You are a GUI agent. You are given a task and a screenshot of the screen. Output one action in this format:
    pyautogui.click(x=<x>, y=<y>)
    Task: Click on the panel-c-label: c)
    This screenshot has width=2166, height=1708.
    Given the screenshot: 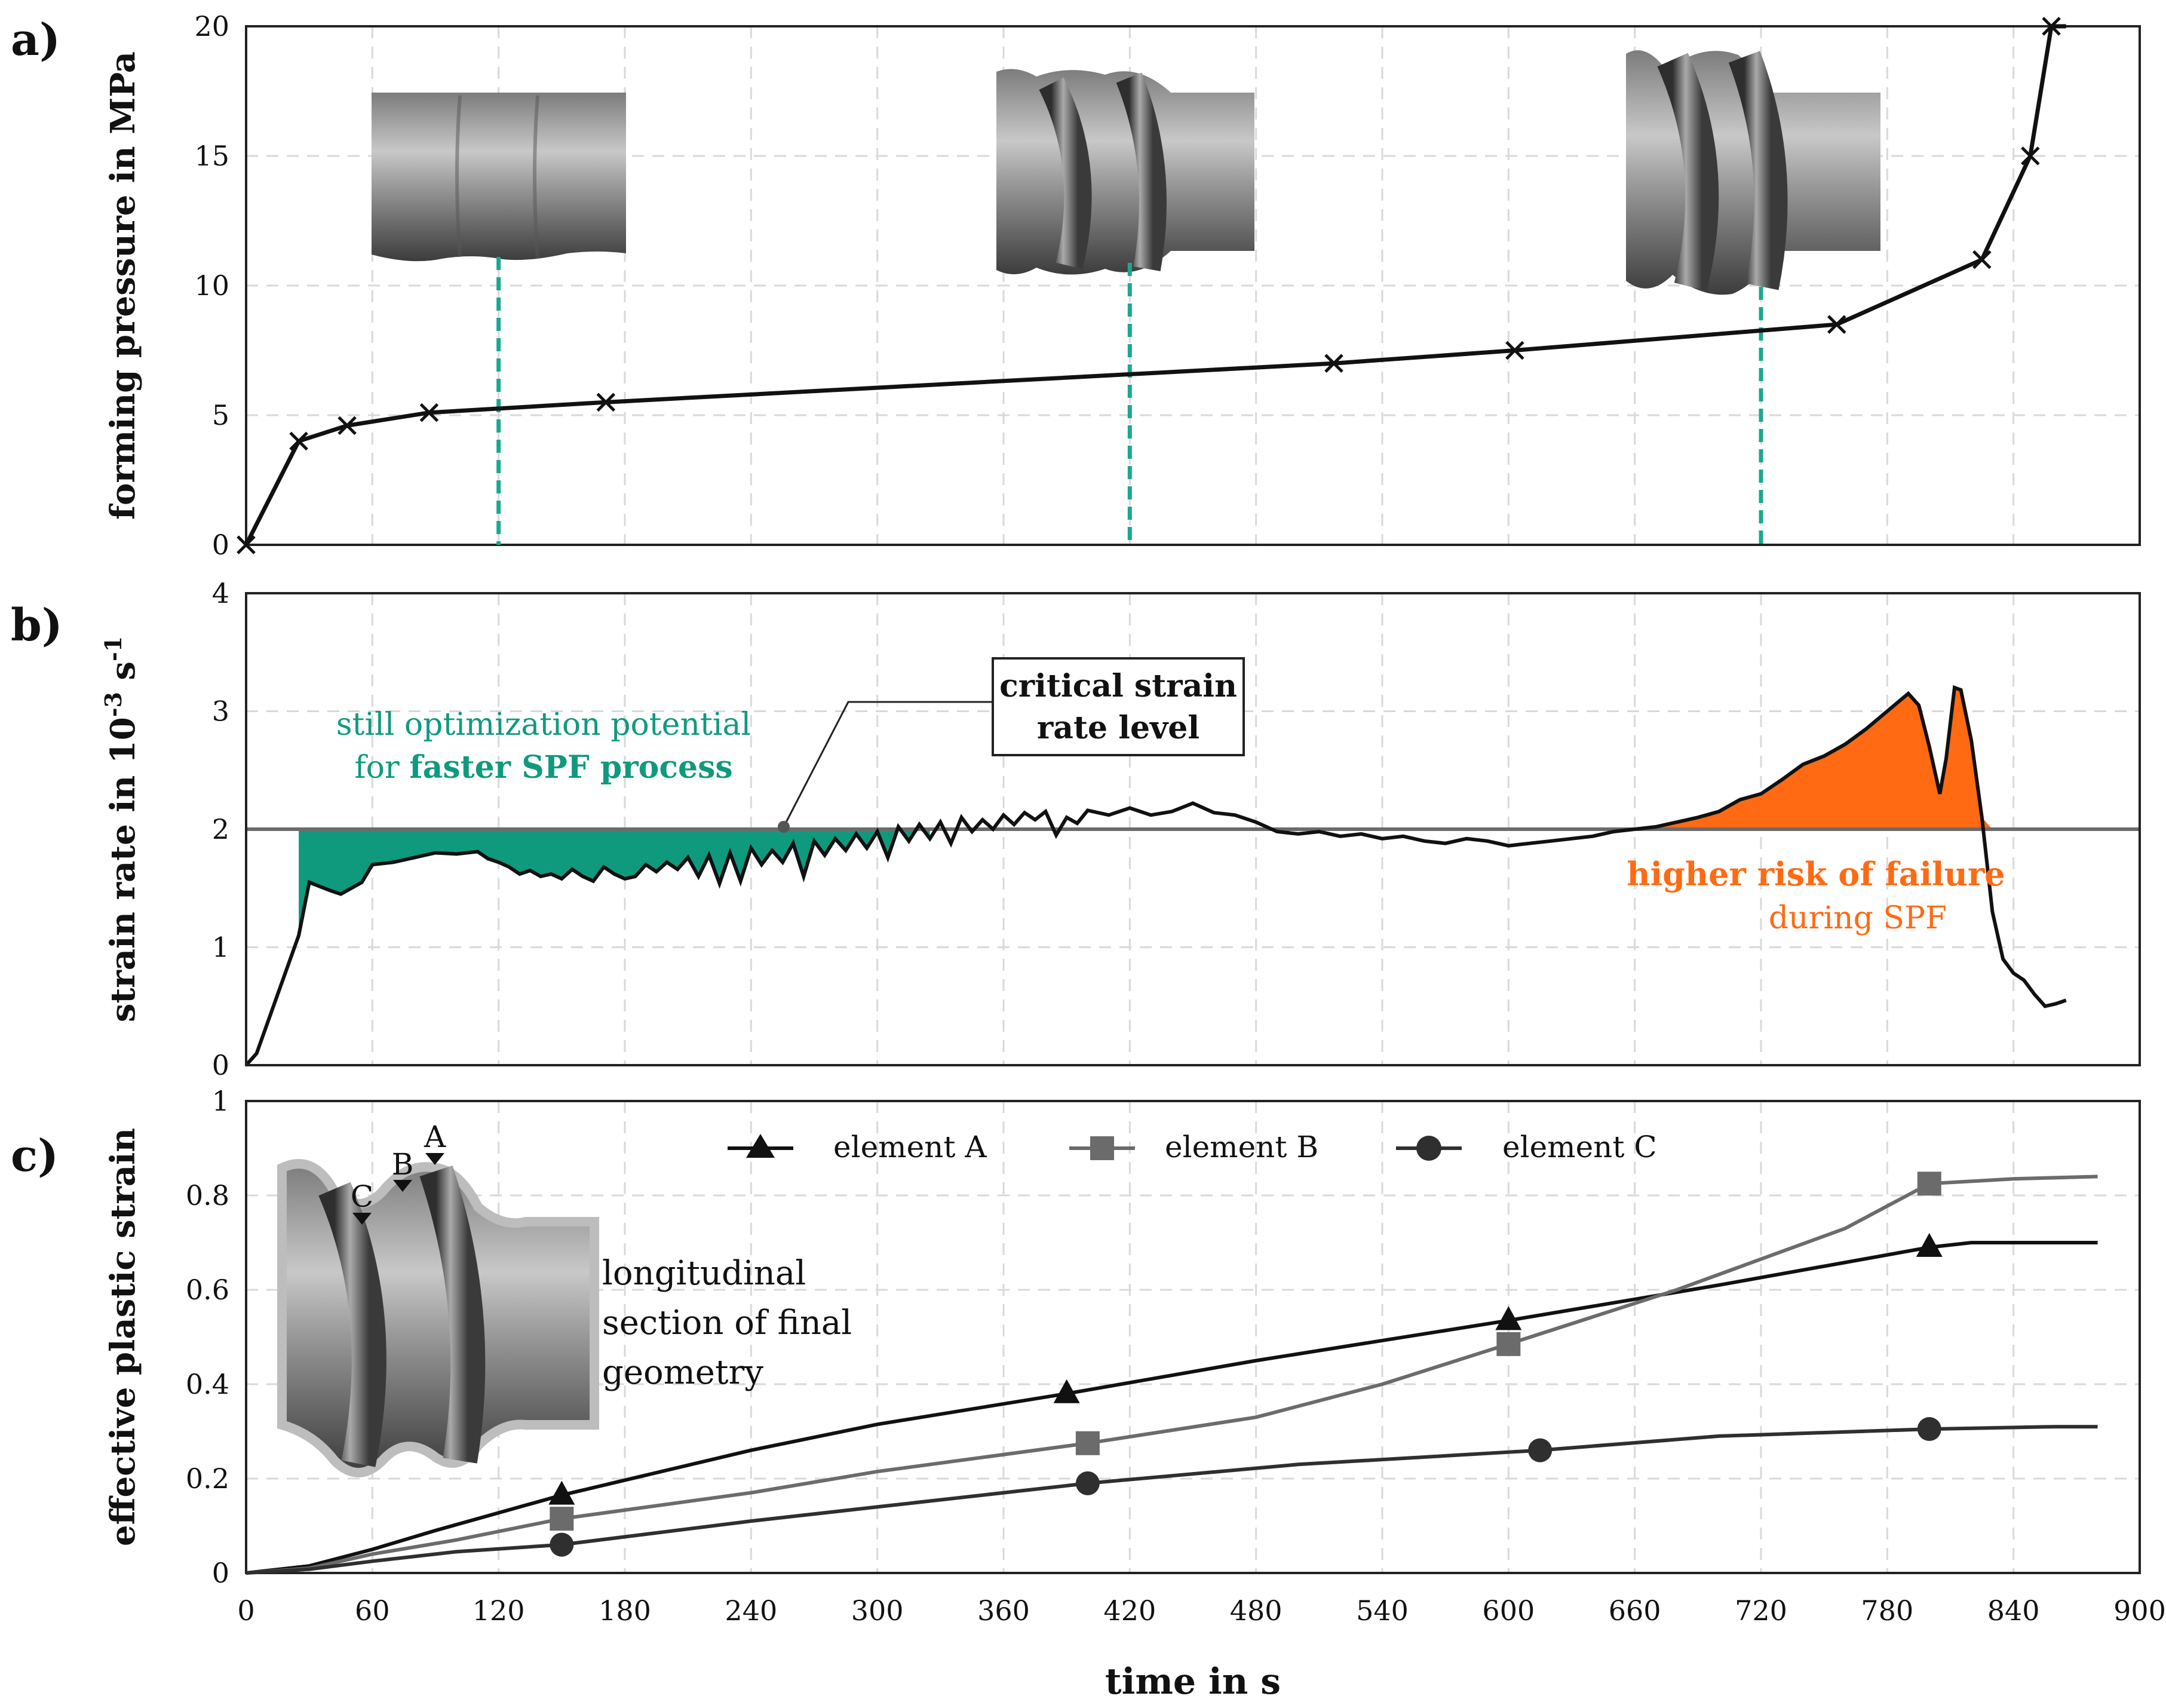 What is the action you would take?
    pyautogui.click(x=35, y=1156)
    